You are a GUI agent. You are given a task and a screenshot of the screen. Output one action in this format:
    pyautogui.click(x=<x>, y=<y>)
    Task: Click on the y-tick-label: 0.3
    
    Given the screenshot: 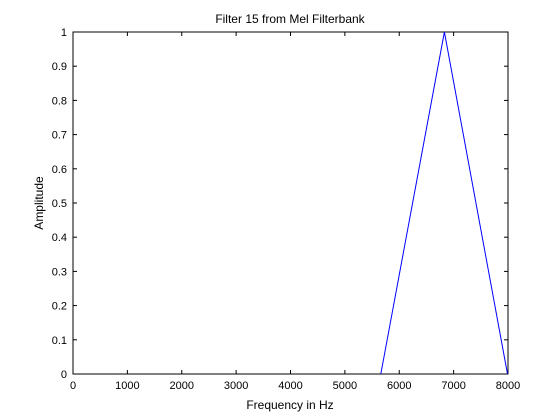 What is the action you would take?
    pyautogui.click(x=59, y=272)
    